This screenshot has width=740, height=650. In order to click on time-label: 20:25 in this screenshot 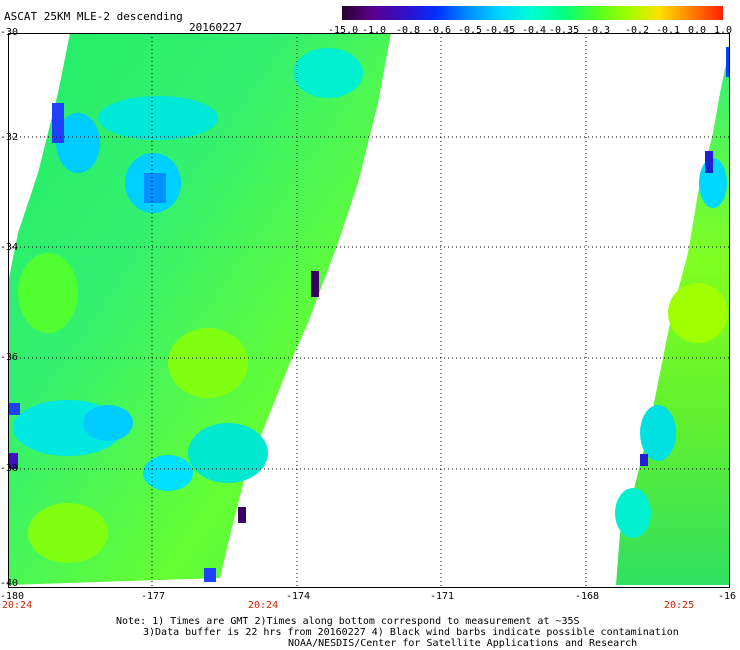, I will do `click(679, 605)`.